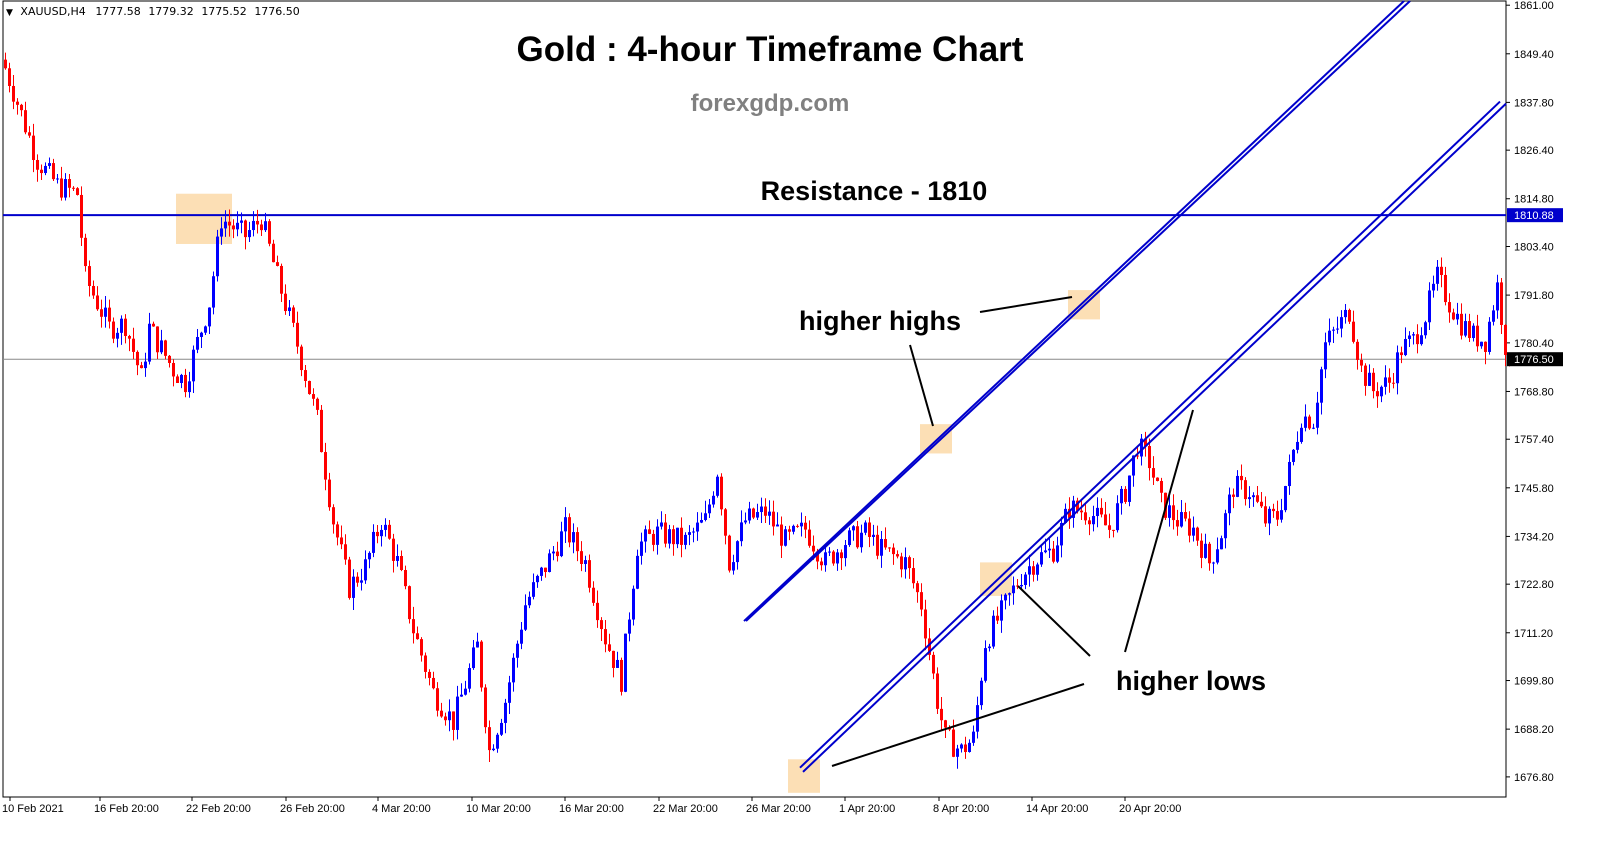 This screenshot has height=843, width=1603. Describe the element at coordinates (1026, 304) in the screenshot. I see `annotation-pointer` at that location.